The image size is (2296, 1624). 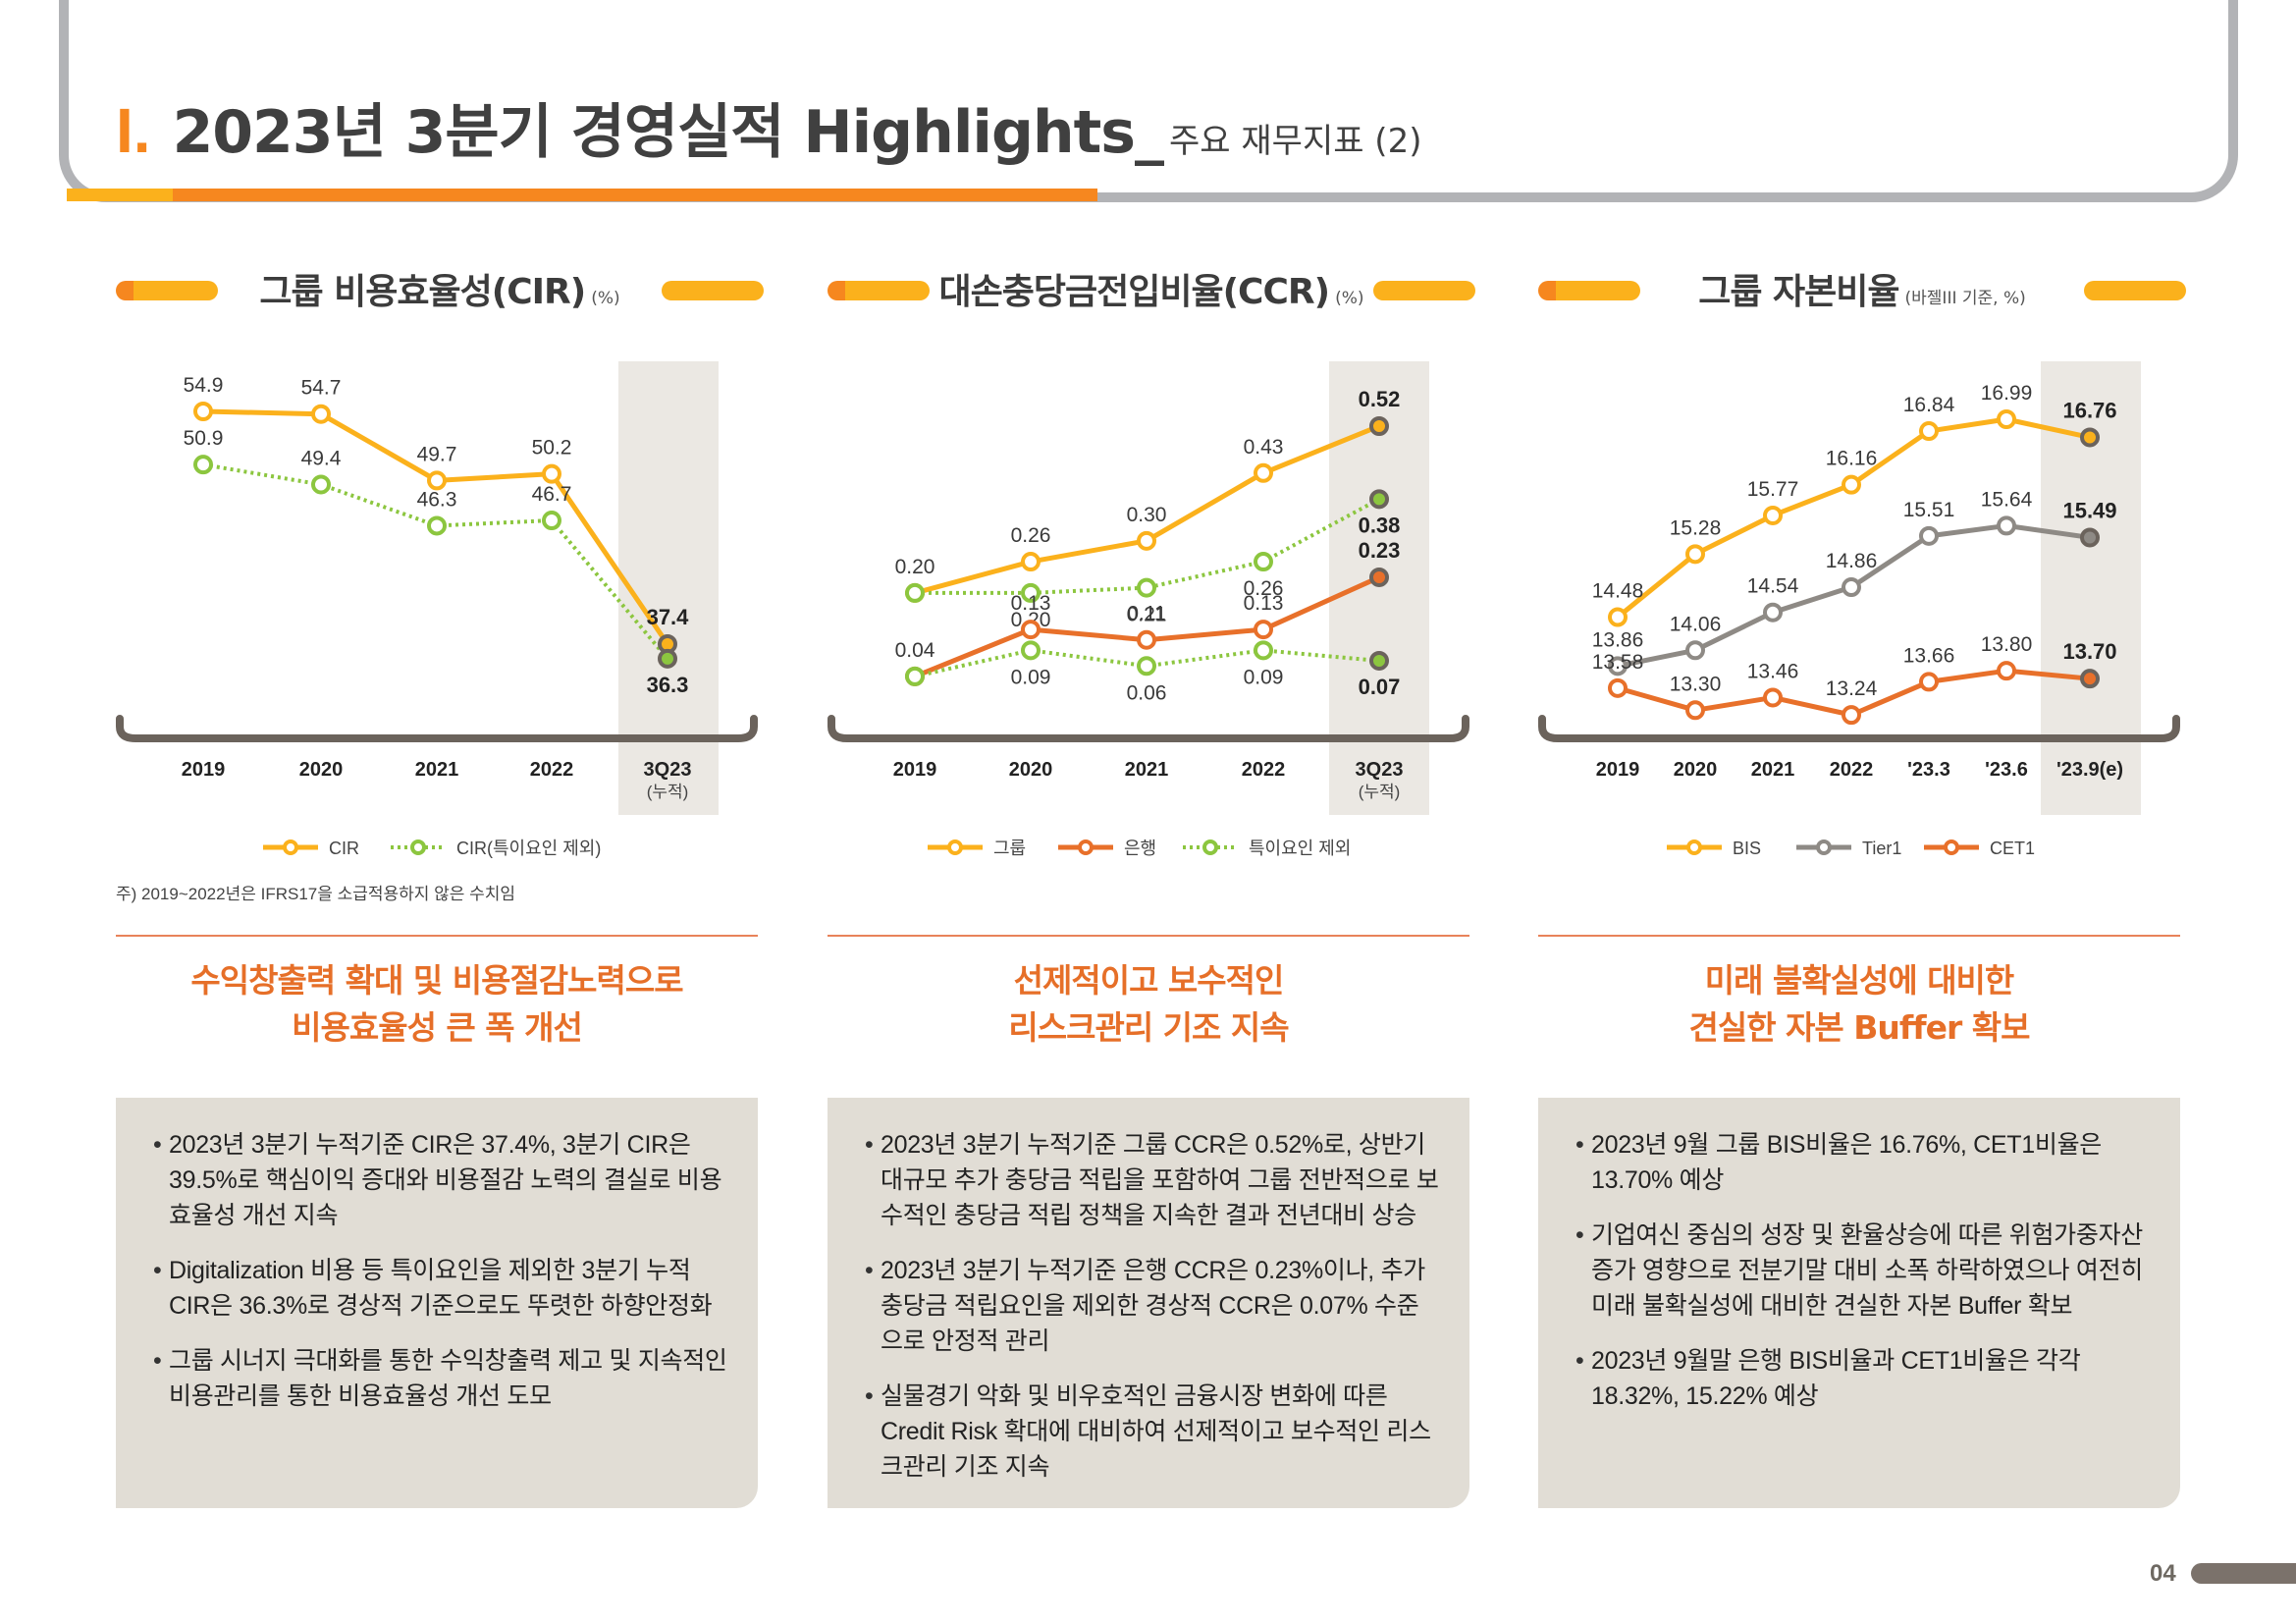 What do you see at coordinates (2012, 848) in the screenshot?
I see `legend-label: CET1` at bounding box center [2012, 848].